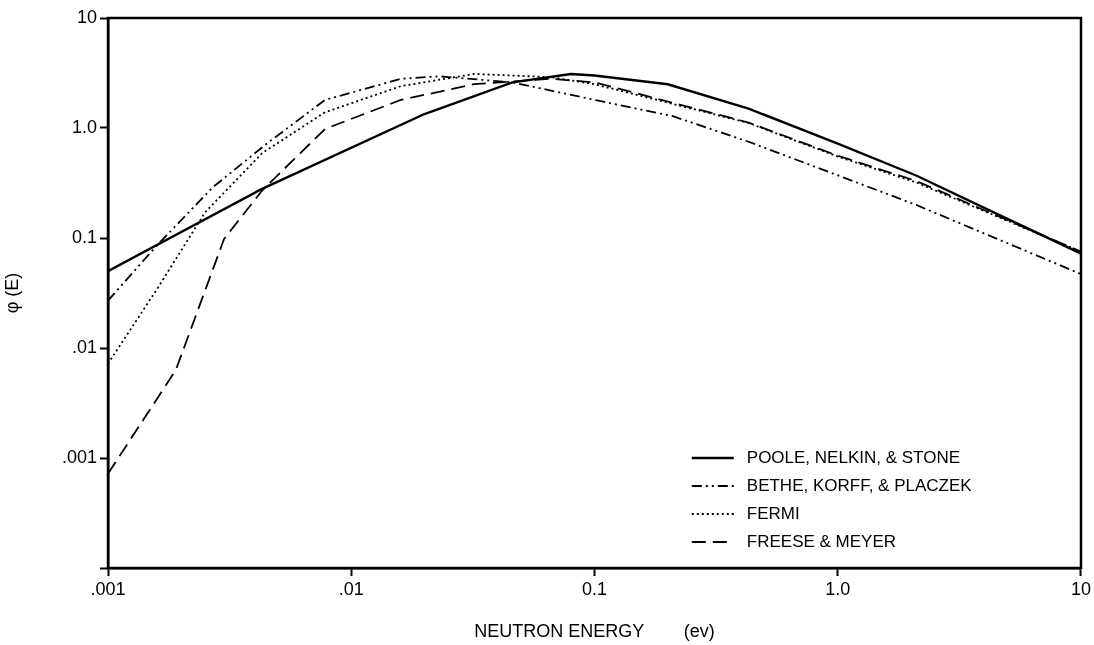 The width and height of the screenshot is (1094, 645). What do you see at coordinates (594, 631) in the screenshot?
I see `x-axis-title: NEUTRON ENERGY (ev)` at bounding box center [594, 631].